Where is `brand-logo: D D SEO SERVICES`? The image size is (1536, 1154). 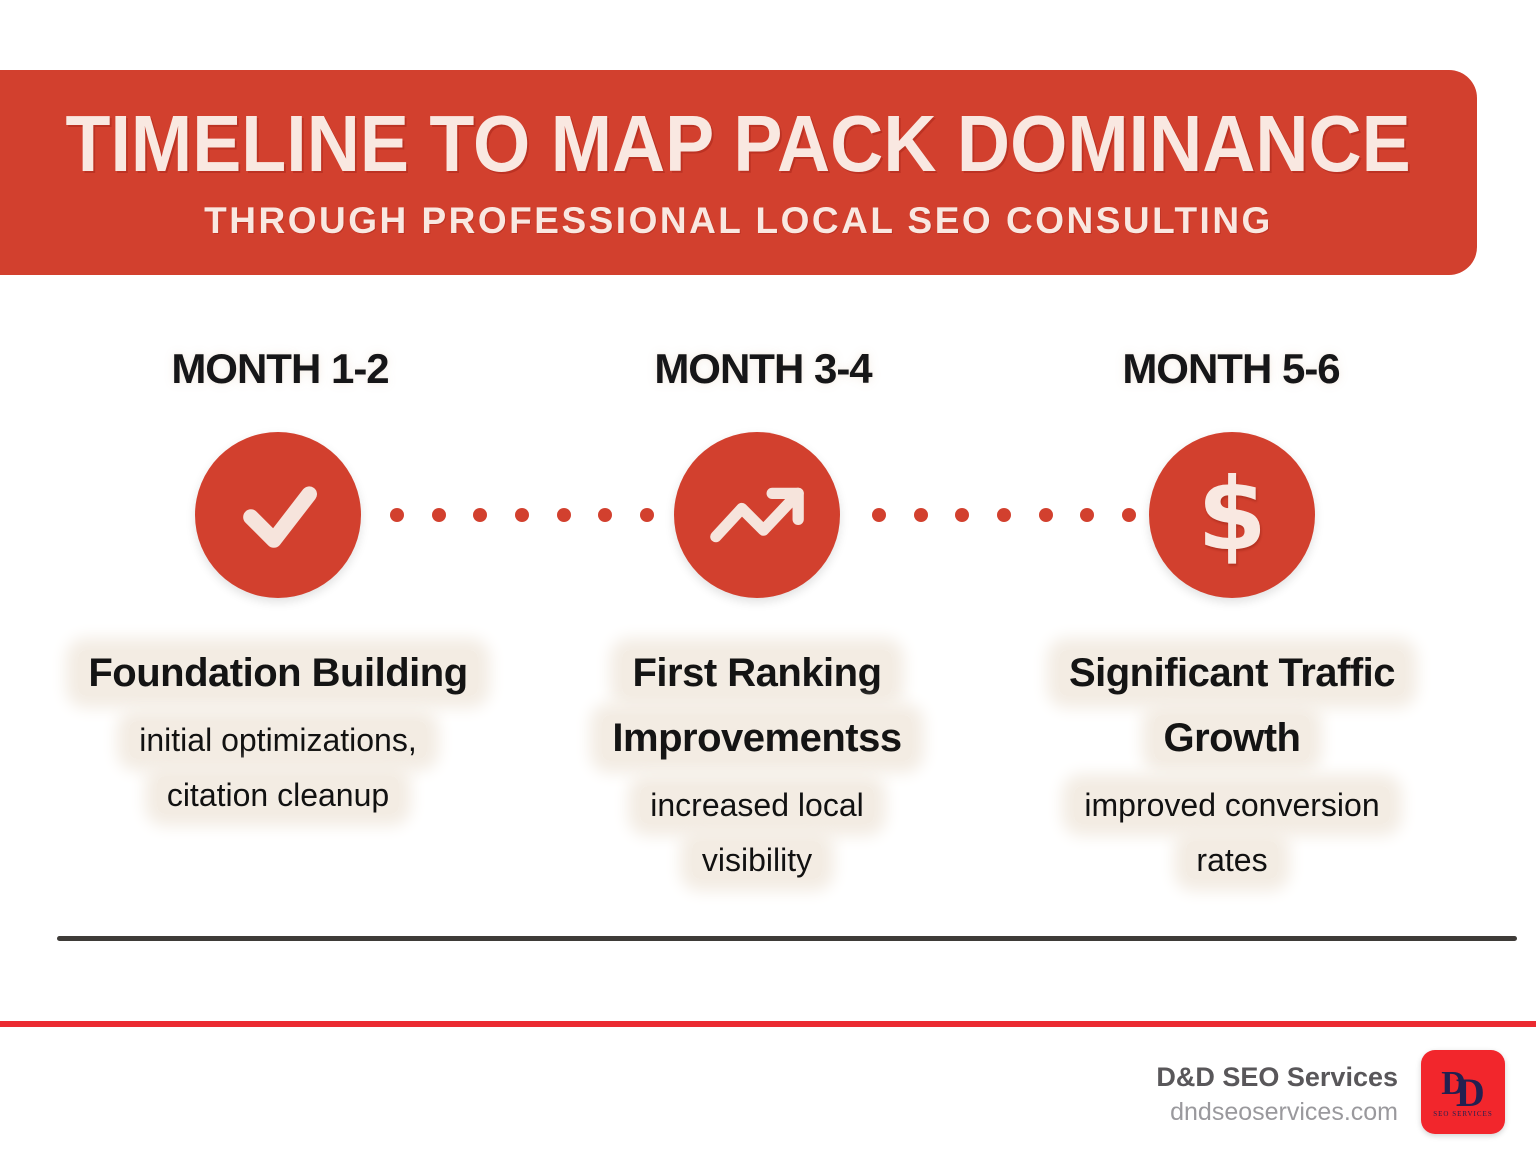
brand-logo: D D SEO SERVICES is located at coordinates (1463, 1092).